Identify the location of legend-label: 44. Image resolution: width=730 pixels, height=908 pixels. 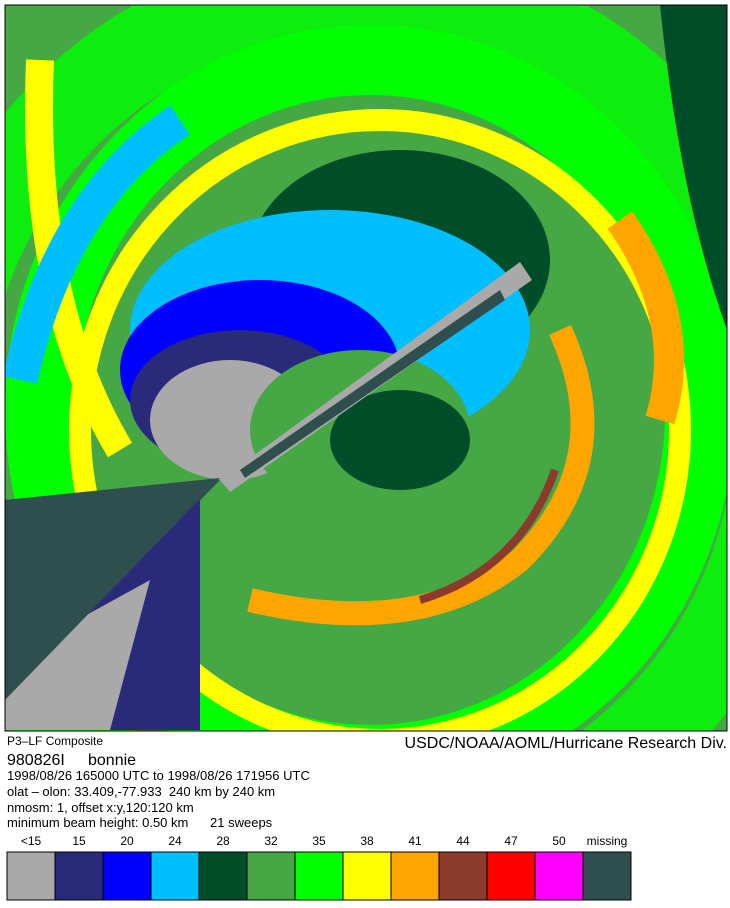
(463, 841).